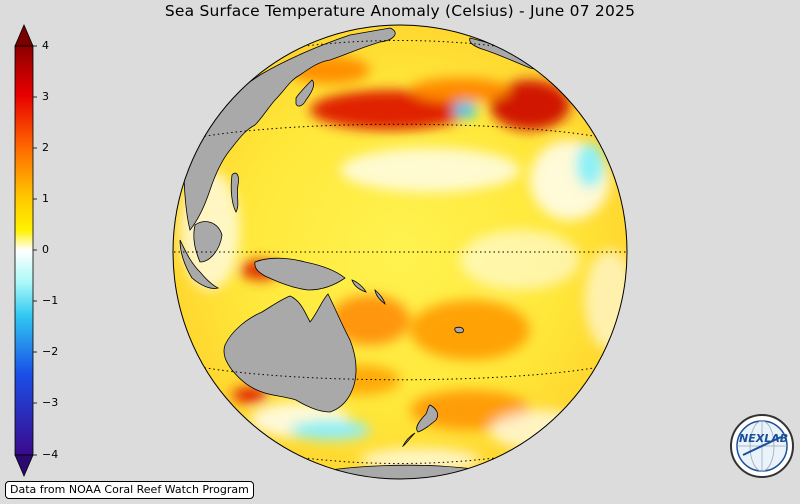  Describe the element at coordinates (45, 45) in the screenshot. I see `colorbar-tick-label: 4` at that location.